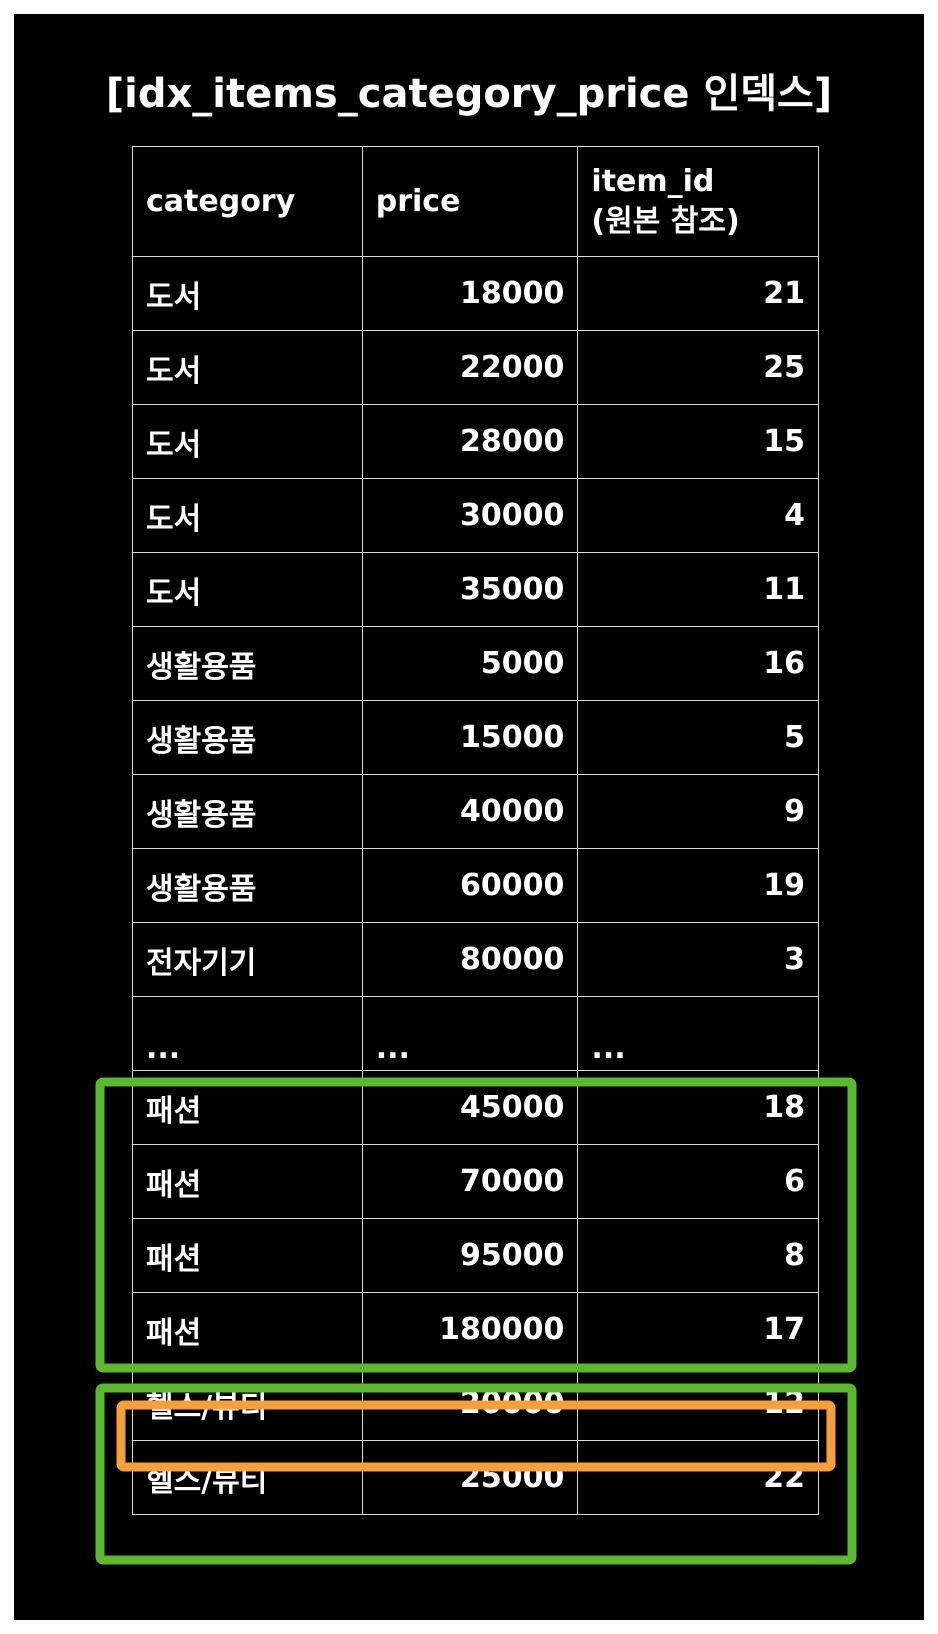 The width and height of the screenshot is (938, 1634). I want to click on table-row: 생활용품 40000 9, so click(475, 811).